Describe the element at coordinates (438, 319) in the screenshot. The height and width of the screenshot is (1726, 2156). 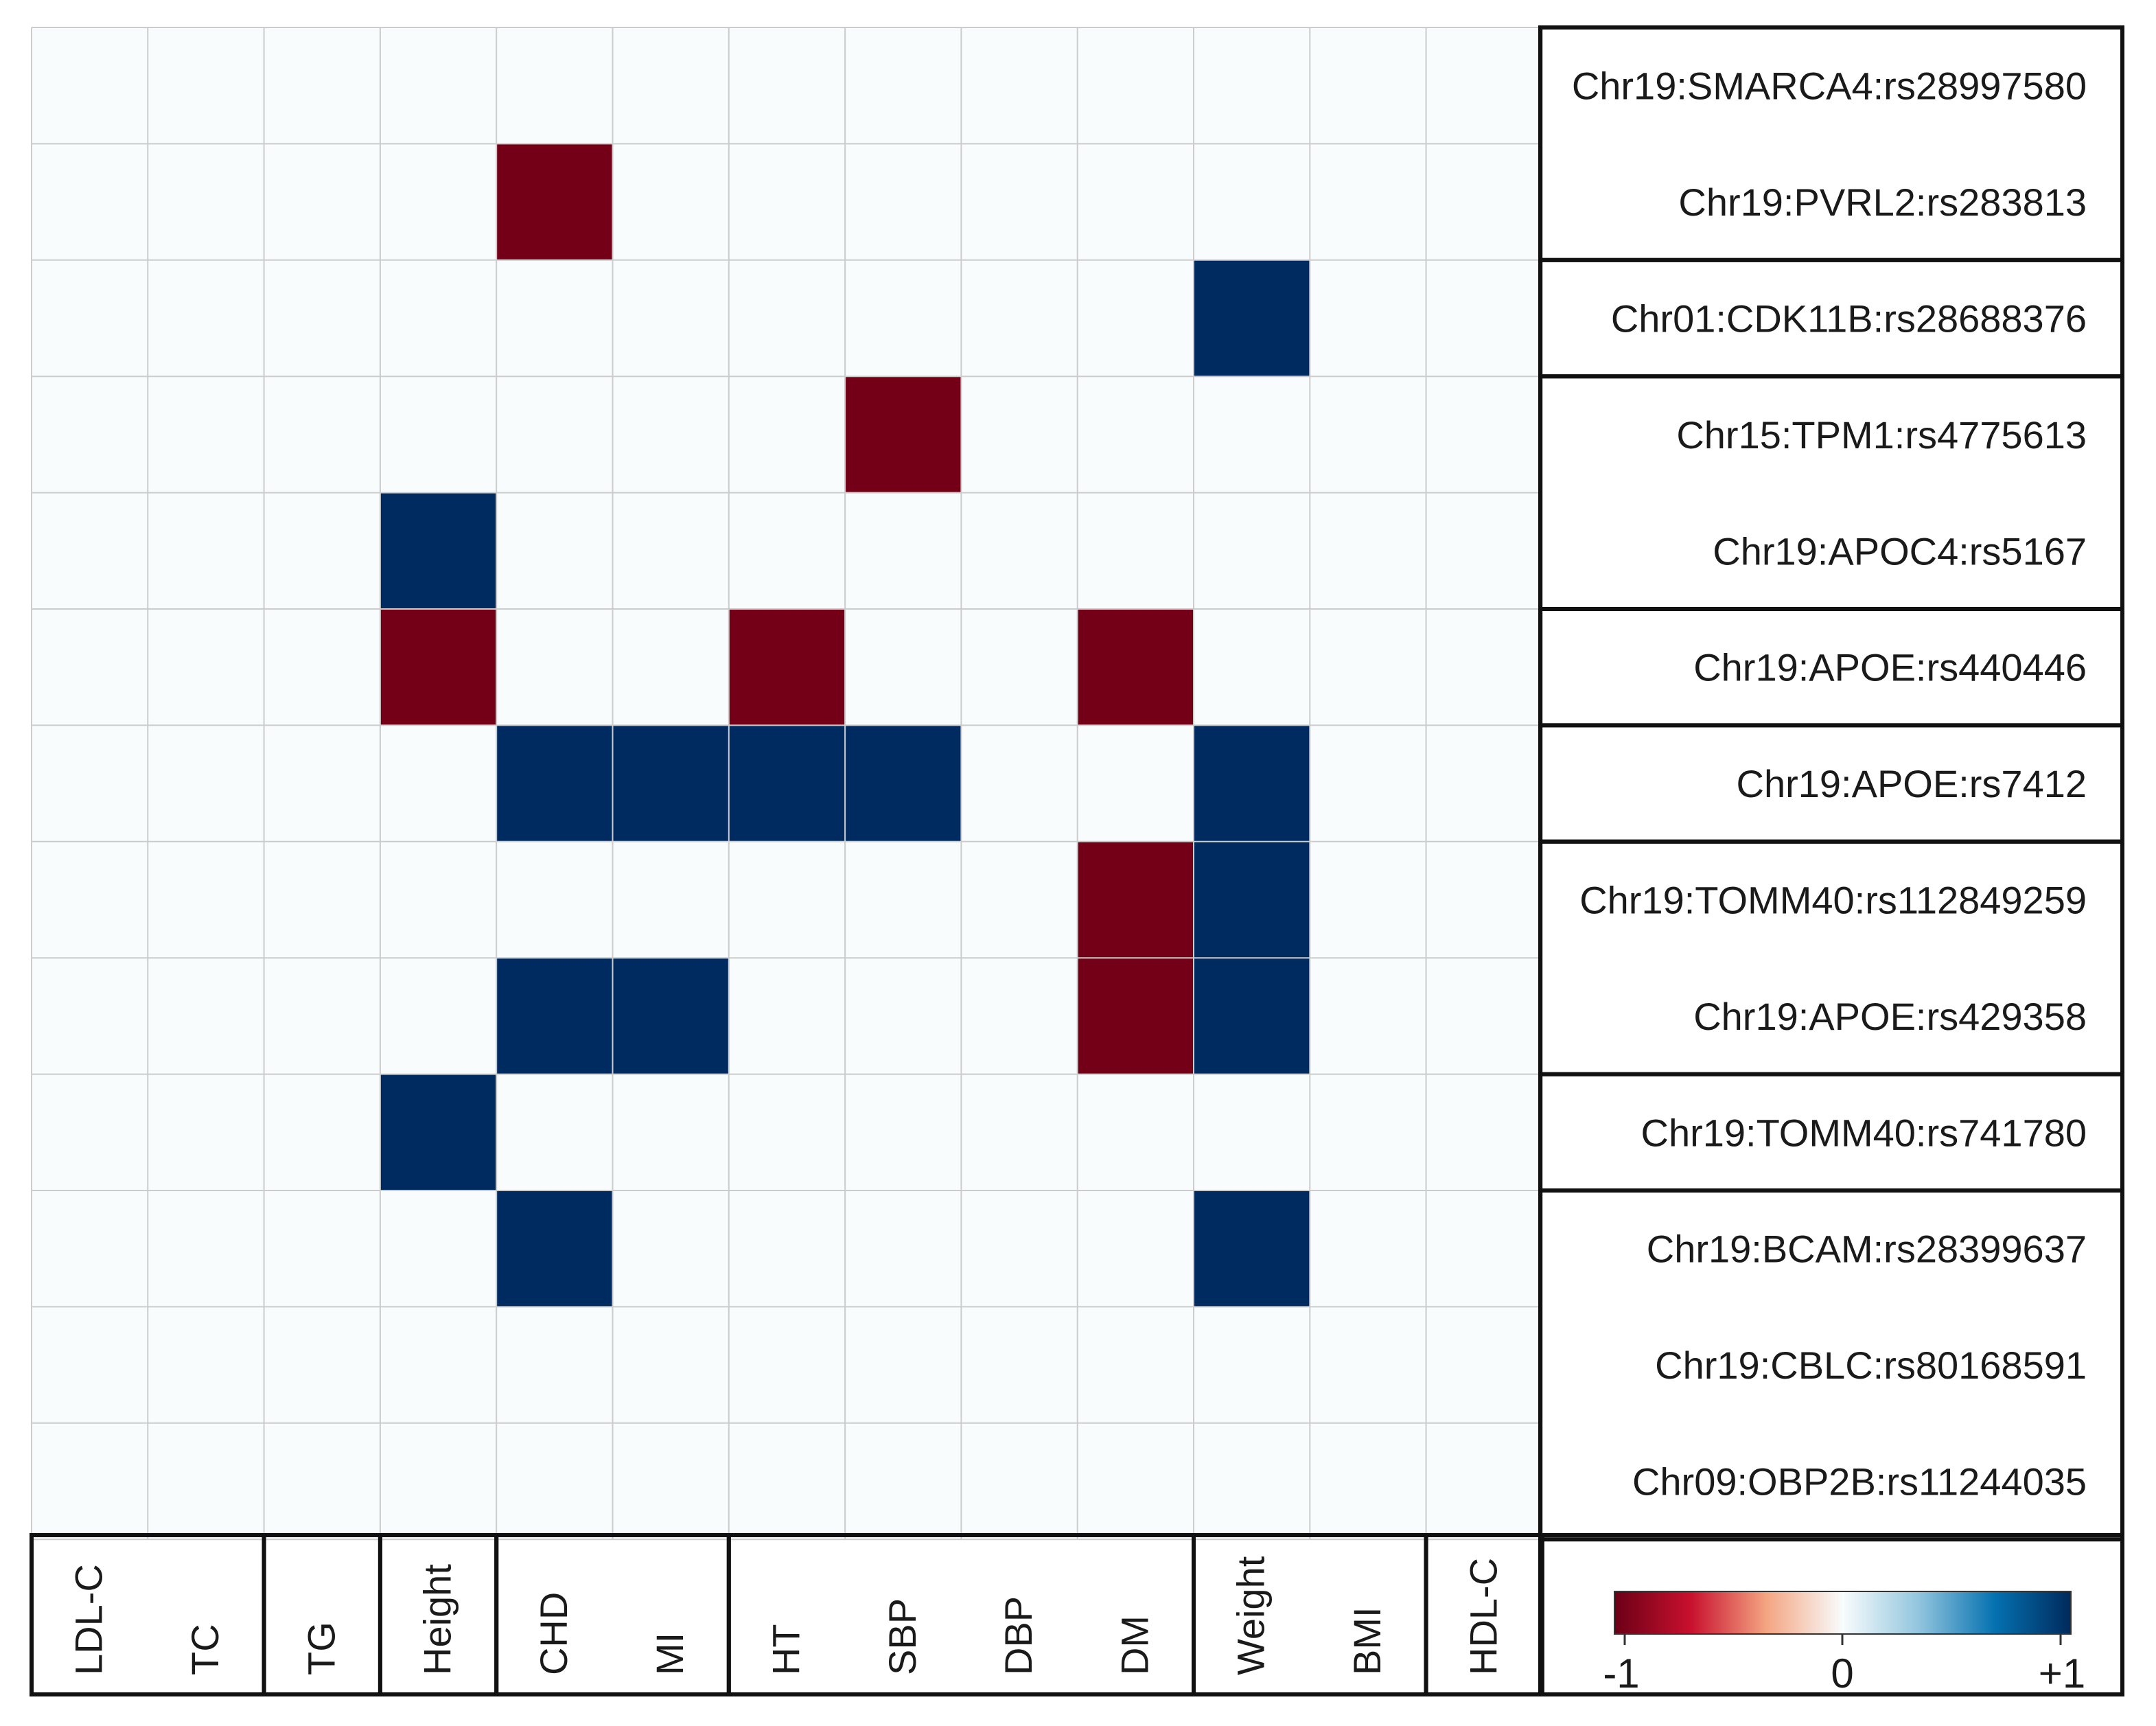
I see `heatmap-cell-r2-height` at that location.